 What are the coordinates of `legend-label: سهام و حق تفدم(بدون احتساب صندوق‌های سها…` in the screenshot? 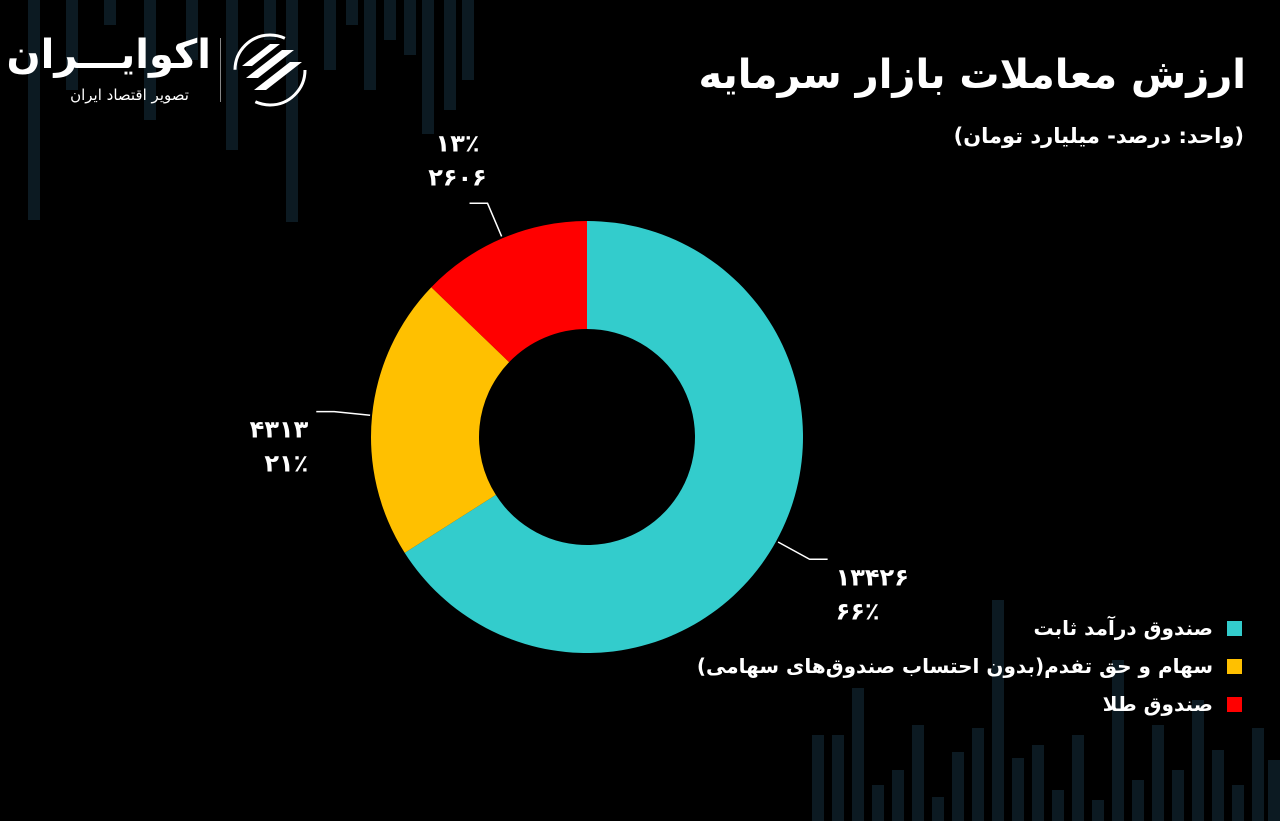 It's located at (954, 666).